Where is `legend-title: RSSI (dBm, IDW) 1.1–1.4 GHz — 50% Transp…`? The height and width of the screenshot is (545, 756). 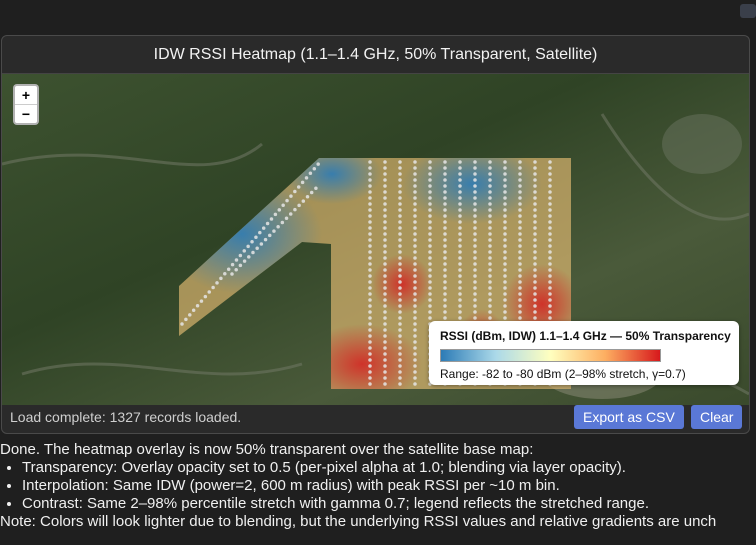 legend-title: RSSI (dBm, IDW) 1.1–1.4 GHz — 50% Transp… is located at coordinates (585, 336).